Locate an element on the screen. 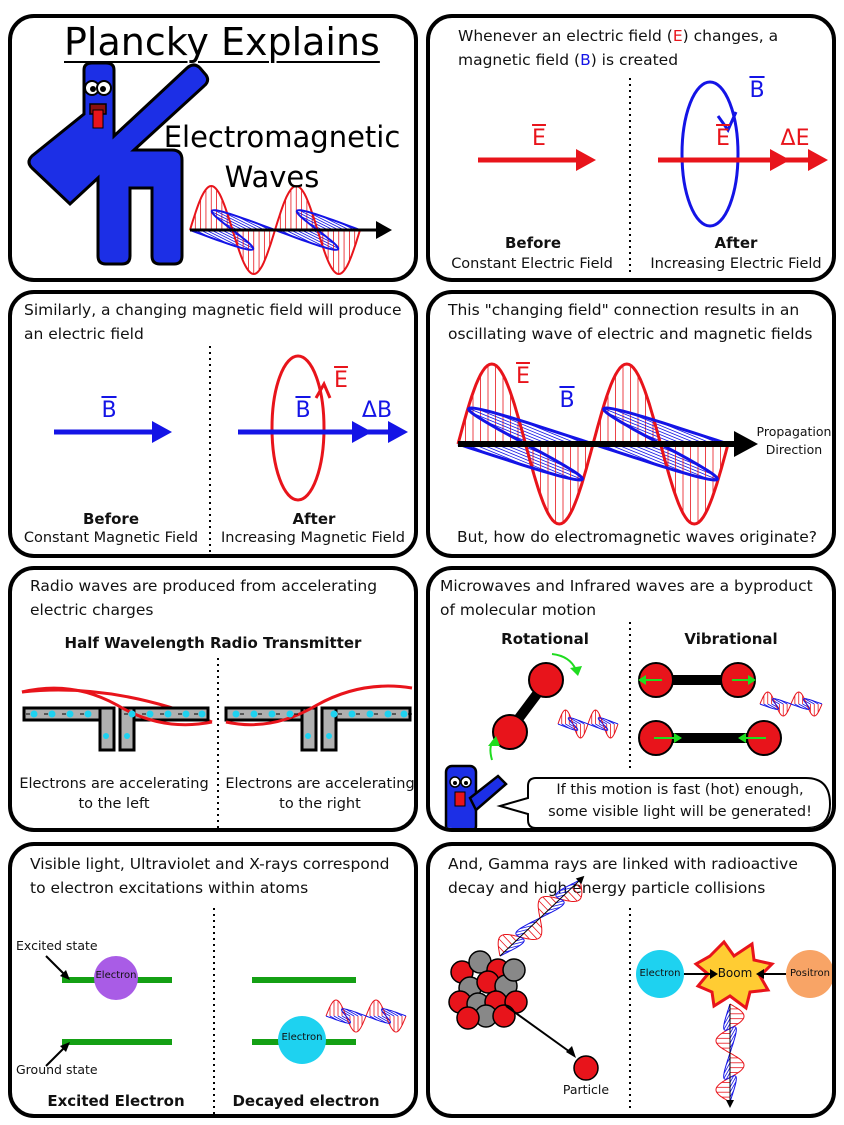  electron-diagram is located at coordinates (226, 1011).